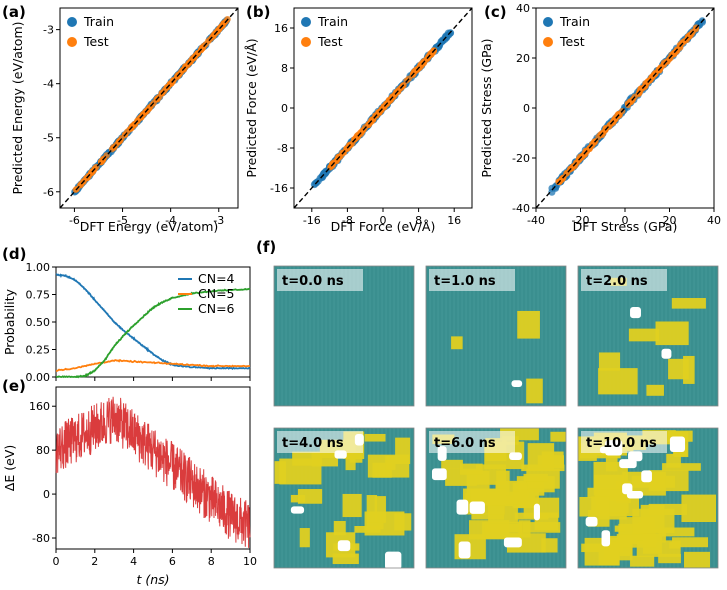  Describe the element at coordinates (526, 108) in the screenshot. I see `c-ytick-label: 0` at that location.